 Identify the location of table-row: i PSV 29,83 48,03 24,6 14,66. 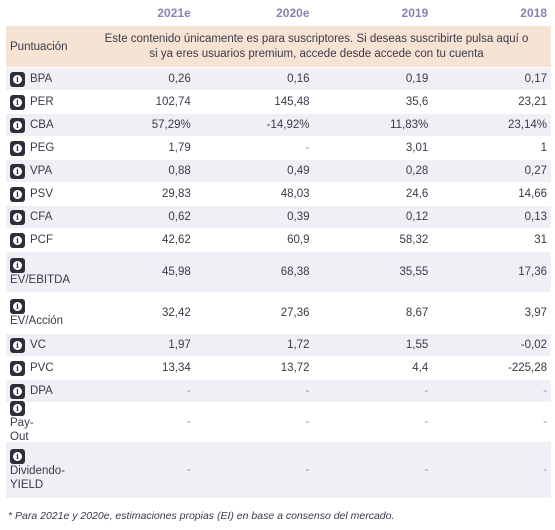
(278, 194).